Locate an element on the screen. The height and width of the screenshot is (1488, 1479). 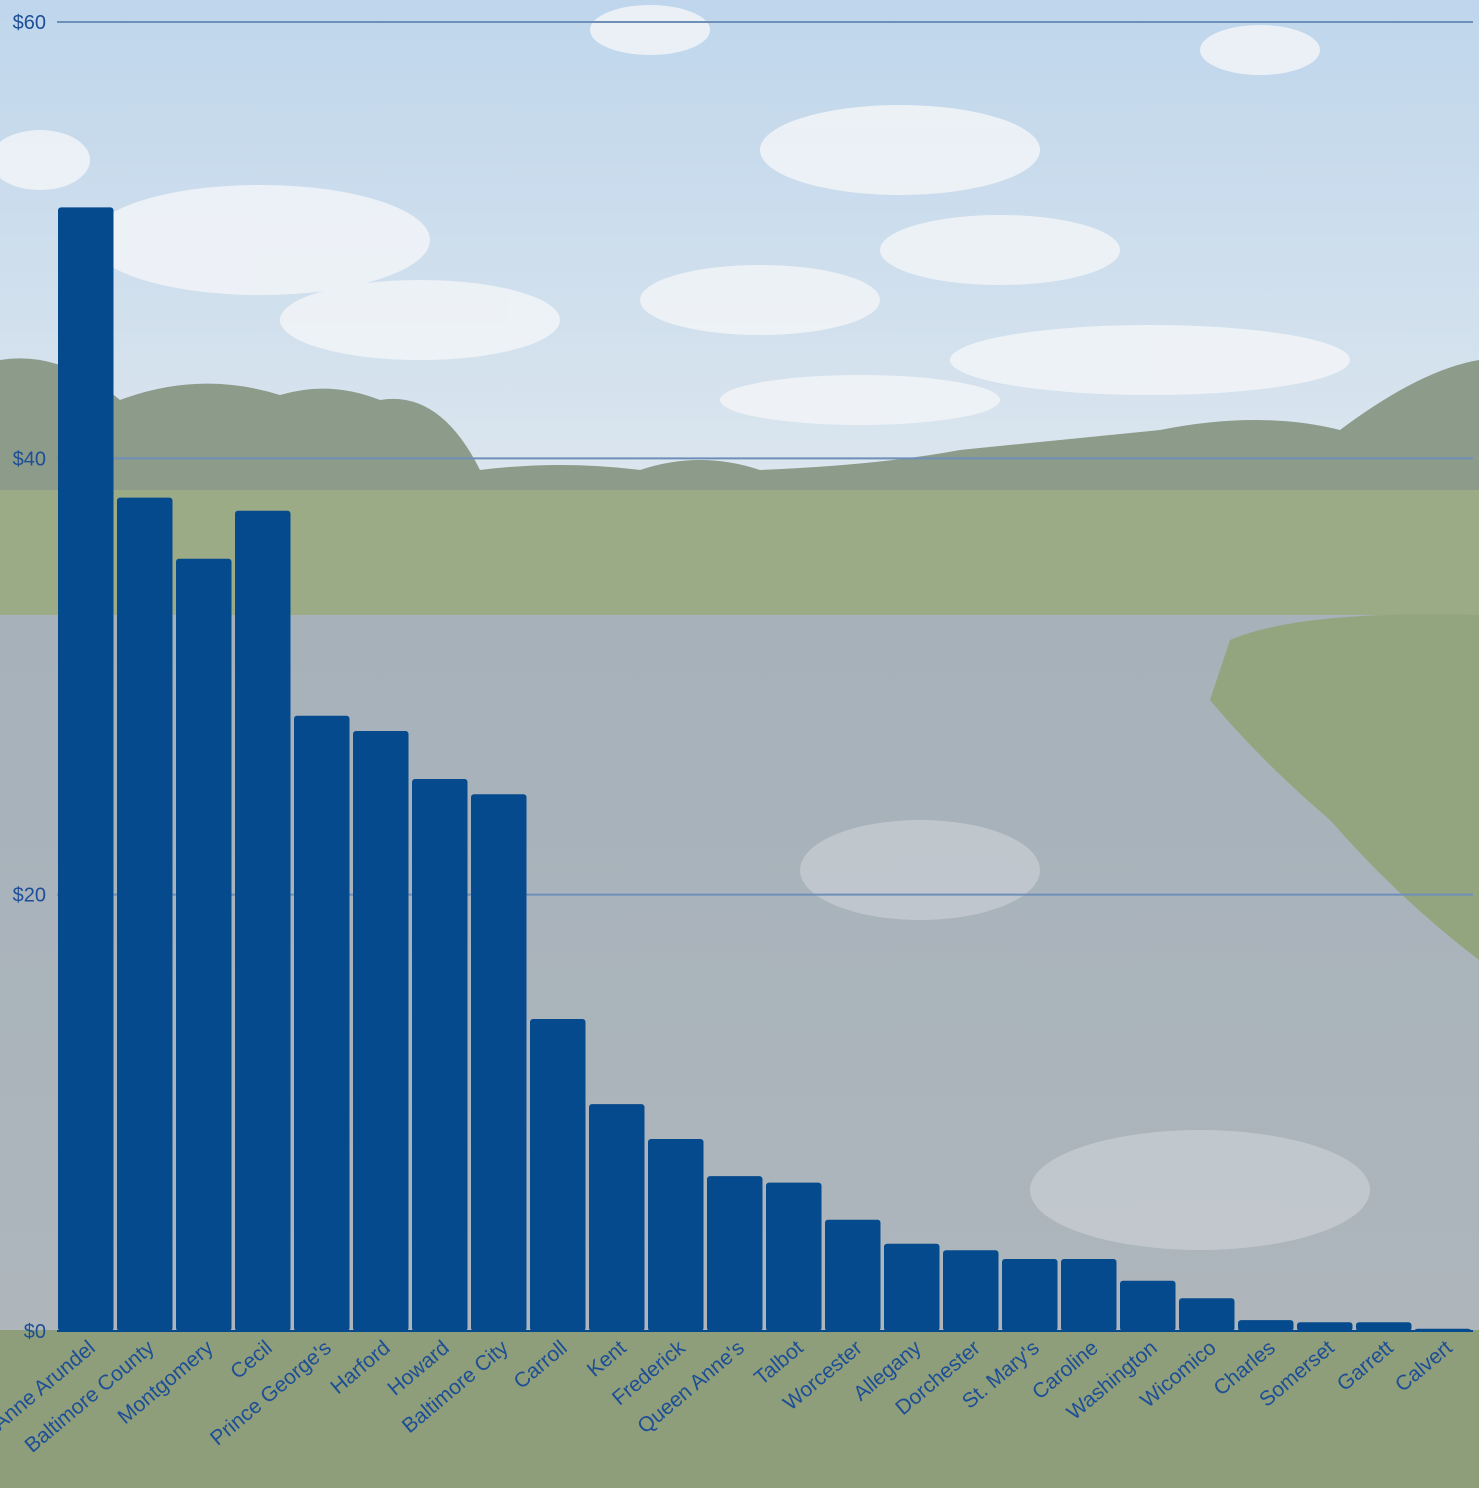
y-tick-label: $20 is located at coordinates (29, 896).